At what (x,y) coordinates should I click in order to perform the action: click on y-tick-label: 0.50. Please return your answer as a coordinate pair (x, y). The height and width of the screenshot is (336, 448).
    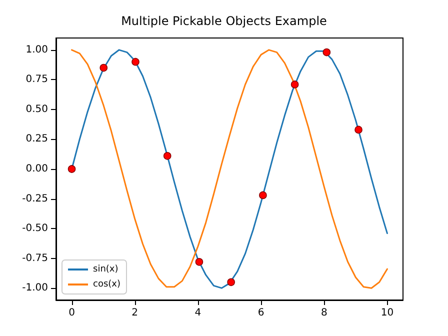
    Looking at the image, I should click on (37, 109).